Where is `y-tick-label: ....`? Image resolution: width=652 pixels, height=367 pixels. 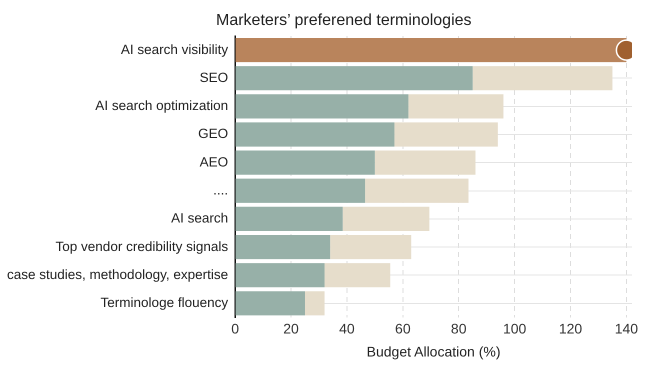
y-tick-label: .... is located at coordinates (220, 190).